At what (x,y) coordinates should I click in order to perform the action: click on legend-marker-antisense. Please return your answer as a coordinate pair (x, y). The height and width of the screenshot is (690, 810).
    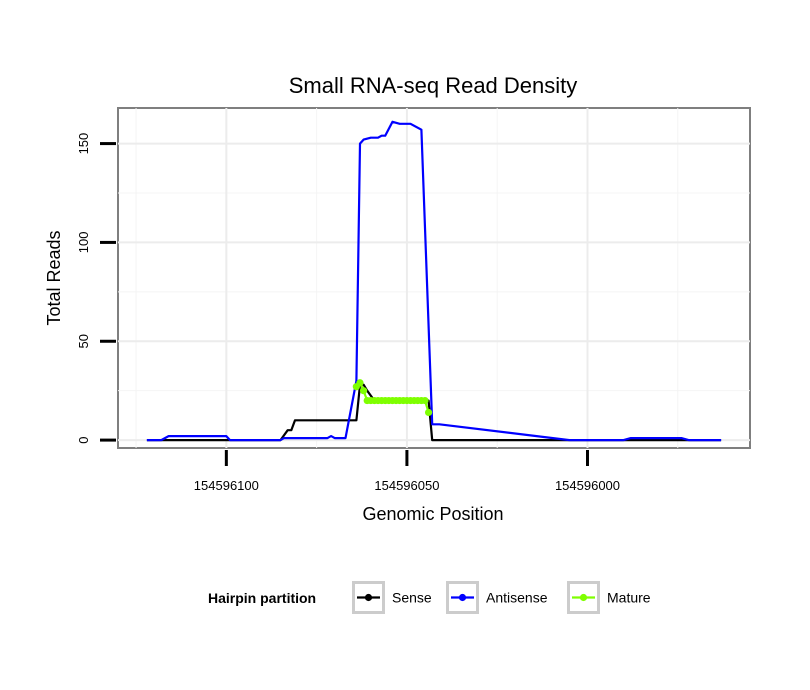
    Looking at the image, I should click on (462, 597).